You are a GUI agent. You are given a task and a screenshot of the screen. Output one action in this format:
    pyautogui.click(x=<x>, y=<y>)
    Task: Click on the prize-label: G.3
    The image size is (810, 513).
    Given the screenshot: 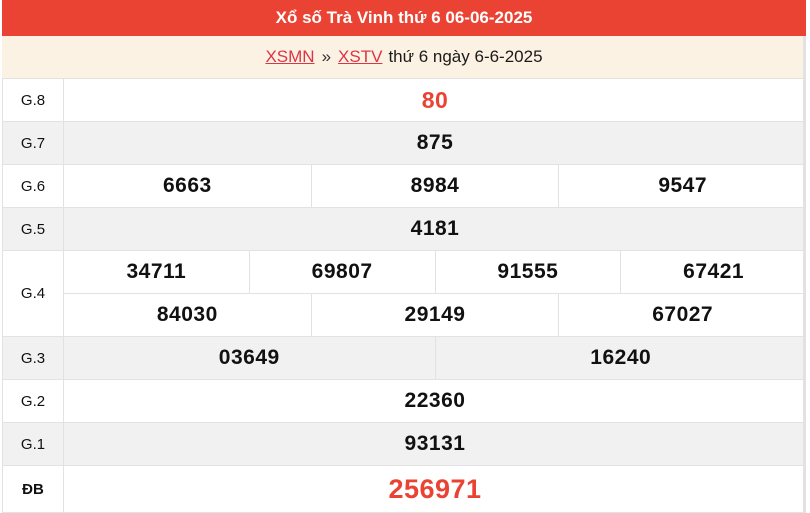 What is the action you would take?
    pyautogui.click(x=33, y=358)
    